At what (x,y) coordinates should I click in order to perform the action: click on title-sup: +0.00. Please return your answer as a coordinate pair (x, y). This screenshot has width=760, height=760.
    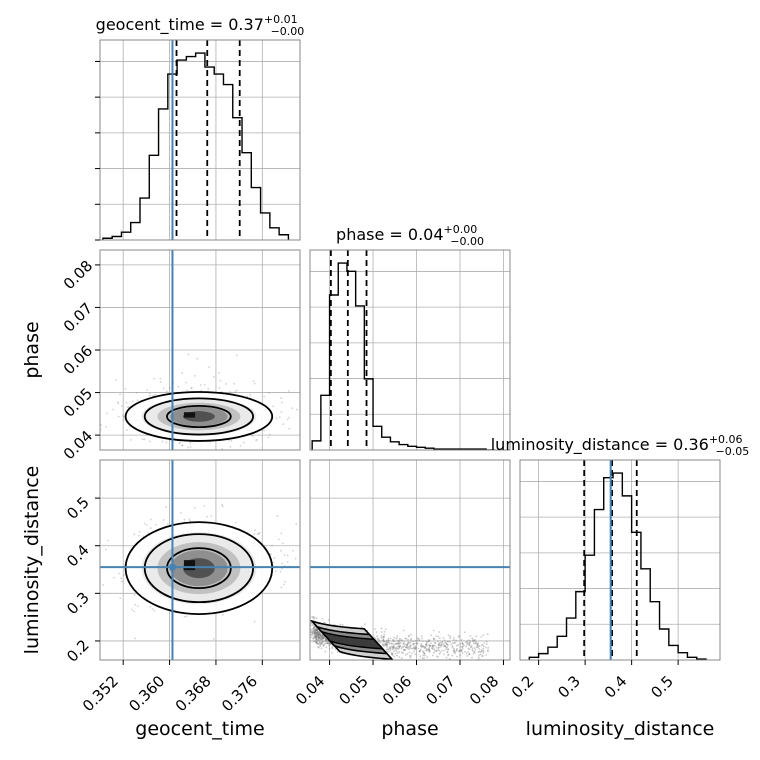
    Looking at the image, I should click on (461, 229).